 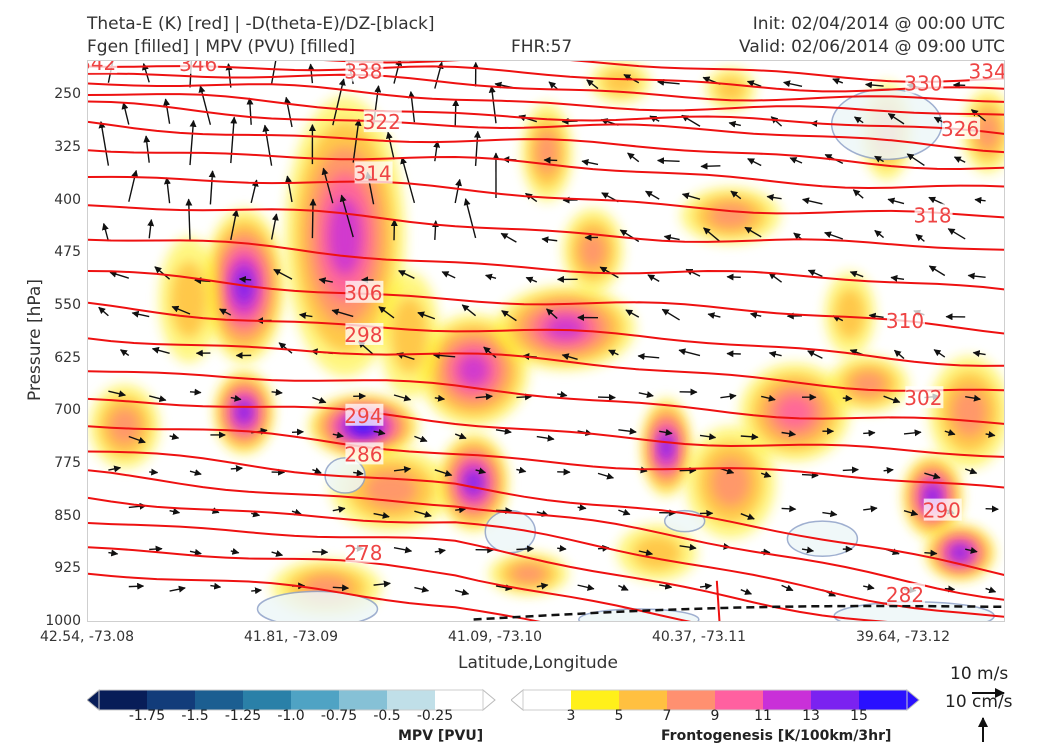 I want to click on y-tick-label: 250, so click(x=67, y=94).